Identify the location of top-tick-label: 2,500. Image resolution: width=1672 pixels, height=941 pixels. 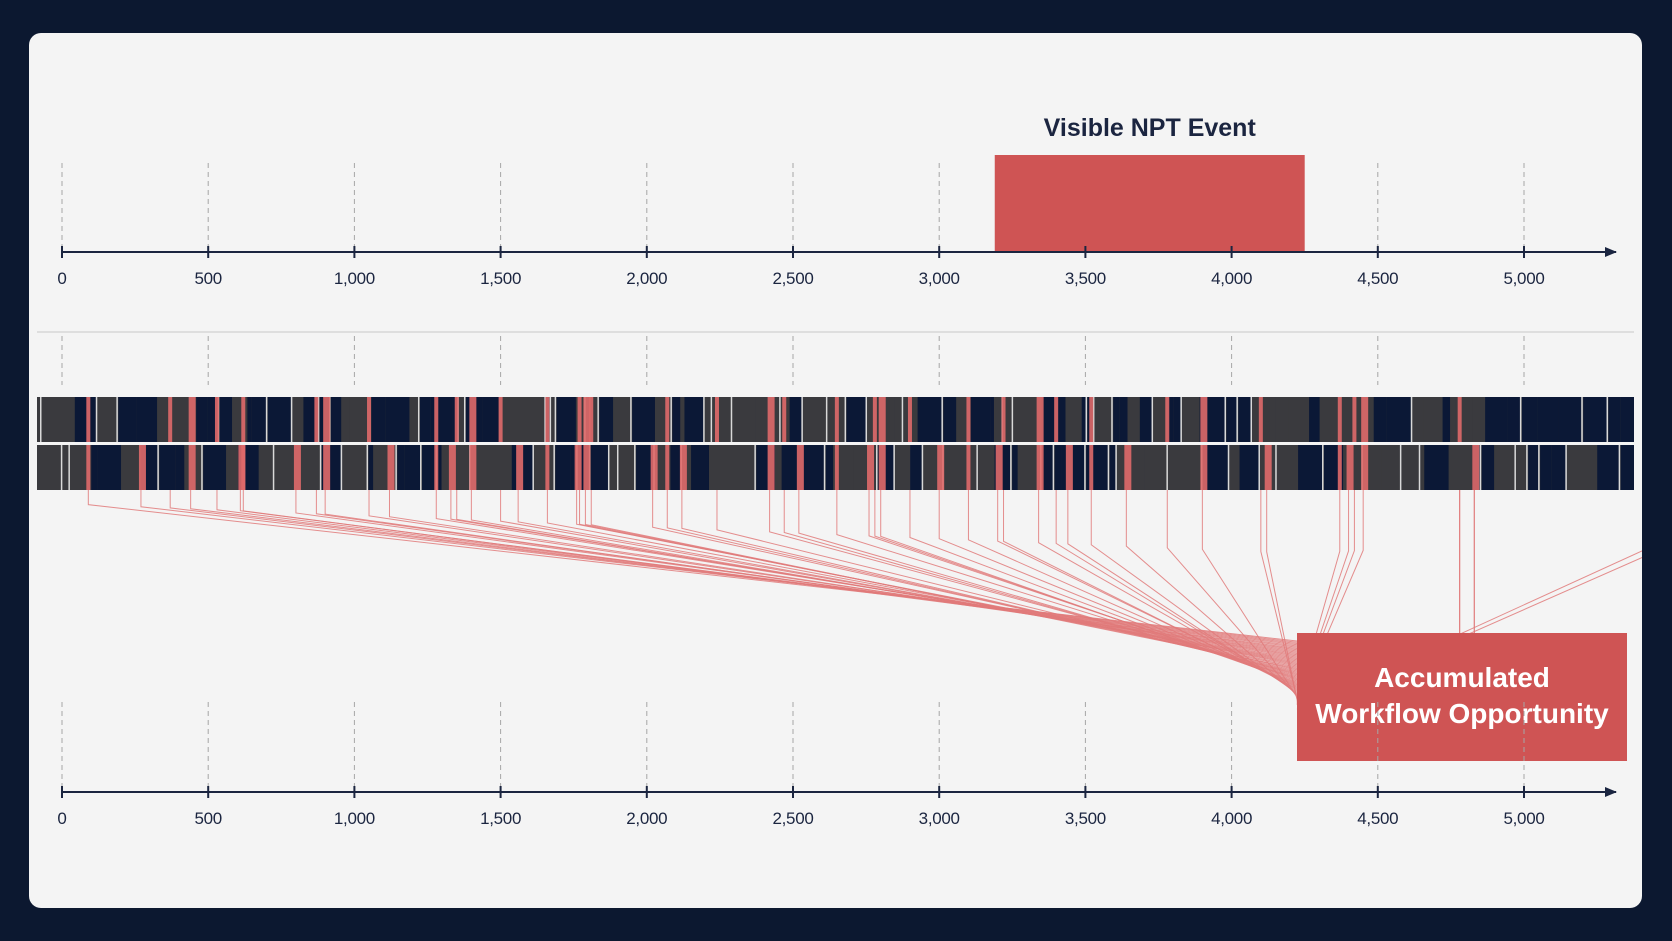
(792, 278).